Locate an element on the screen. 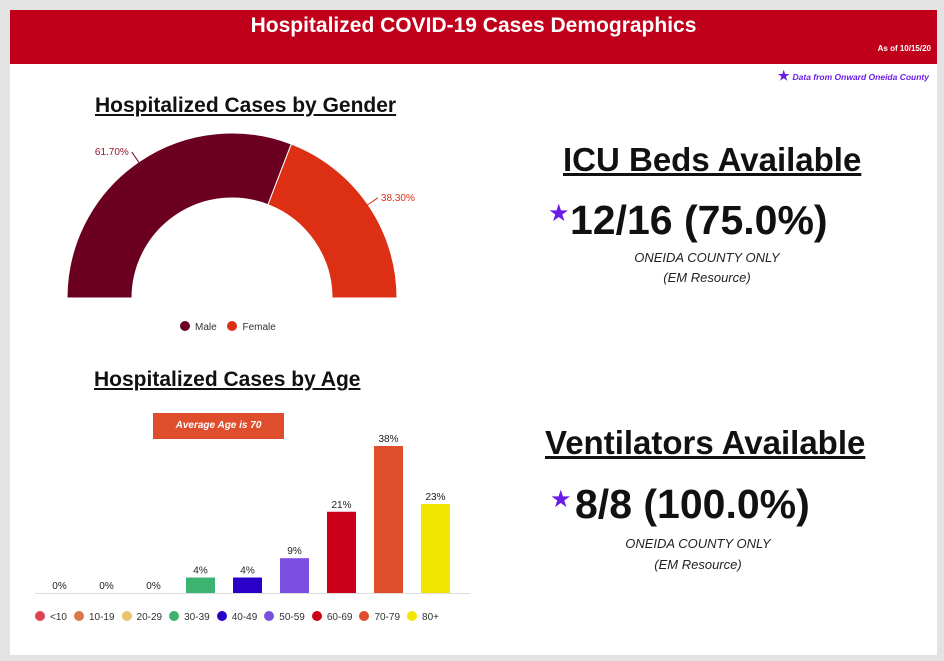 Image resolution: width=944 pixels, height=661 pixels. gender-half-donut-chart: 61.70% 38.30% is located at coordinates (240, 215).